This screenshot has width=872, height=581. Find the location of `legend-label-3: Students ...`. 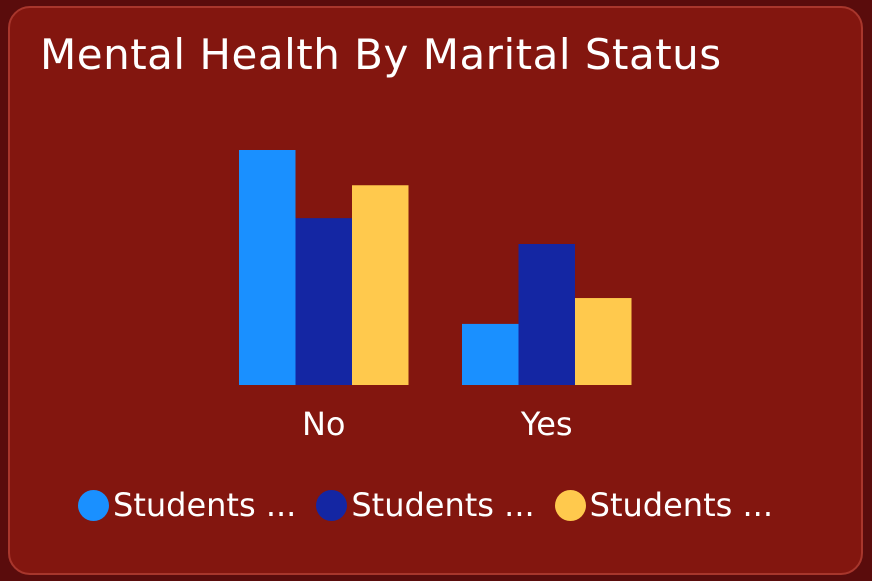

legend-label-3: Students ... is located at coordinates (681, 505).